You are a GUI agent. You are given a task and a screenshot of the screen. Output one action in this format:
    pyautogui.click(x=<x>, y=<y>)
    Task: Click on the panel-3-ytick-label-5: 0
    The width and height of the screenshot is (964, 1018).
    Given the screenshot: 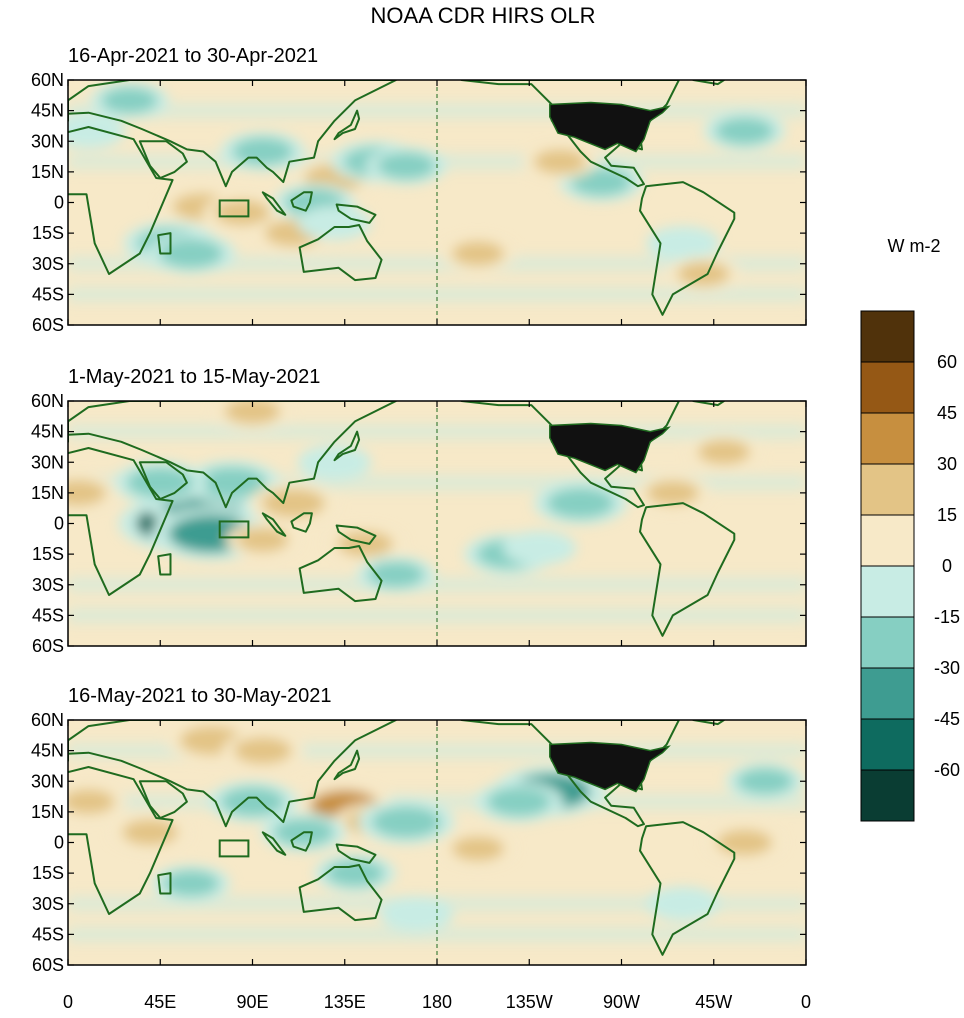 What is the action you would take?
    pyautogui.click(x=59, y=843)
    